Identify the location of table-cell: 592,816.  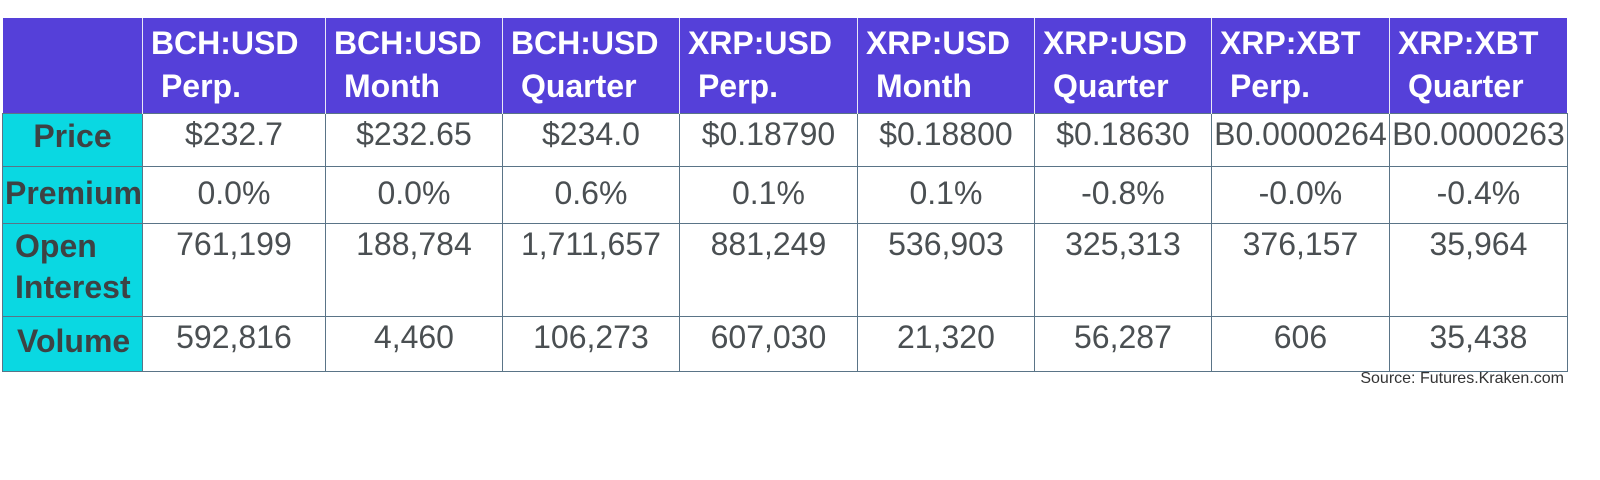
(233, 344).